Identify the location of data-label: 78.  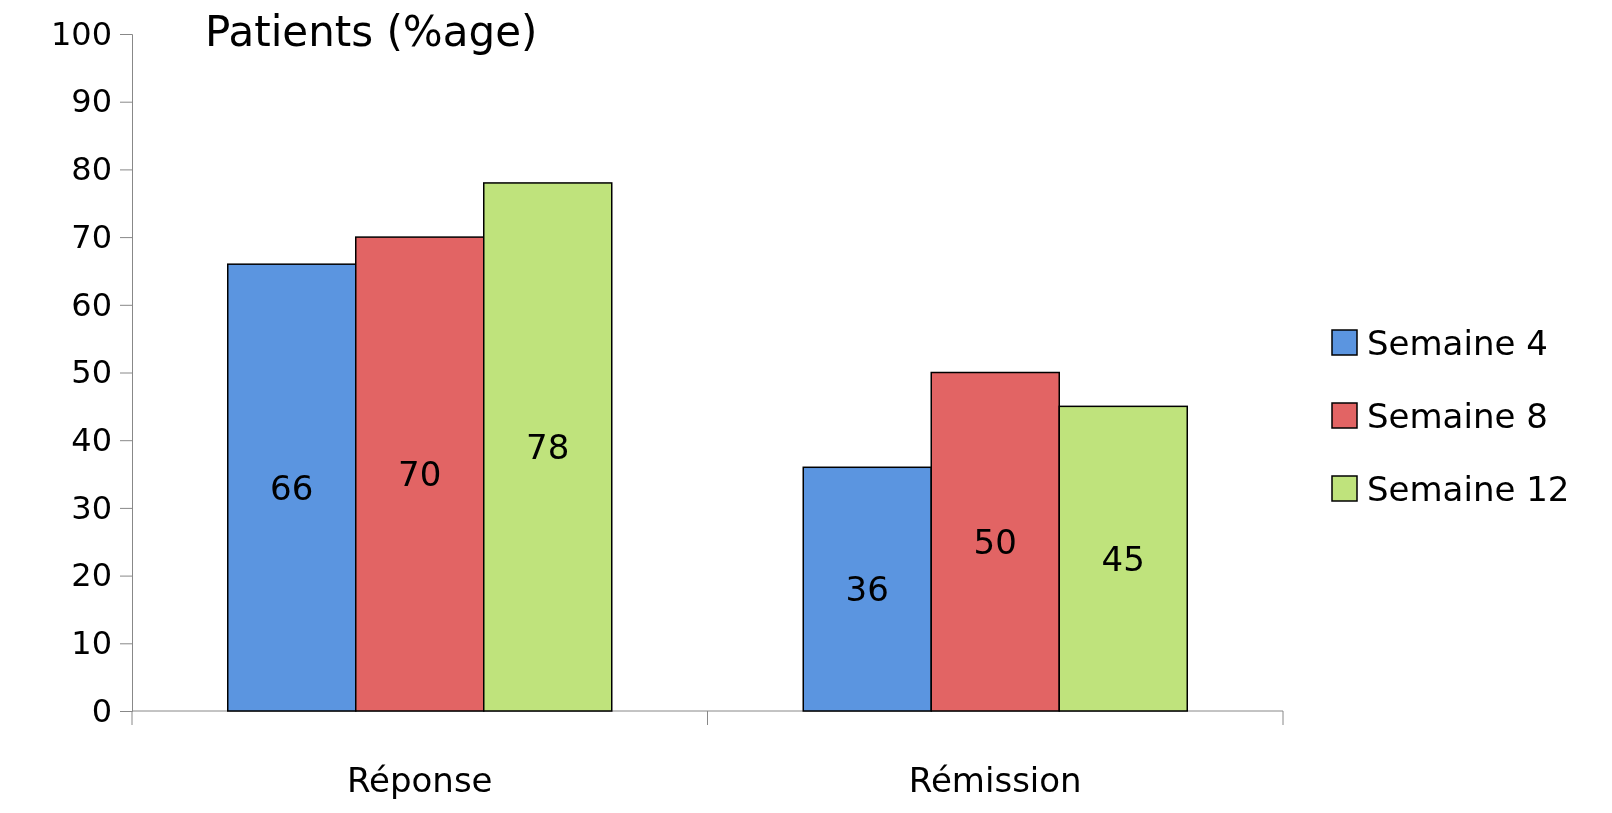
(548, 446).